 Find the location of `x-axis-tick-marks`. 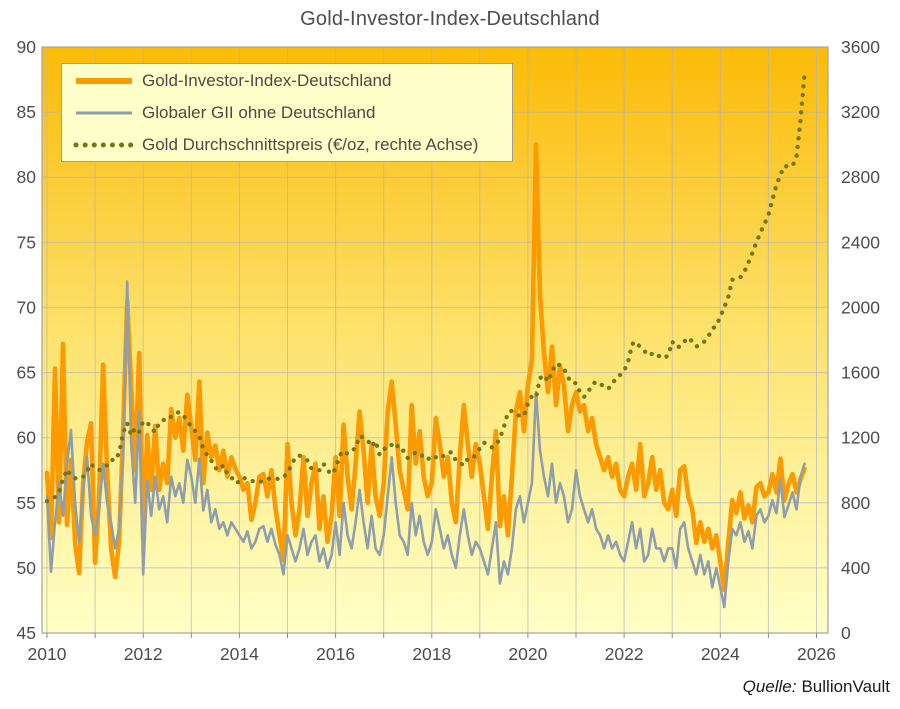

x-axis-tick-marks is located at coordinates (431, 635).